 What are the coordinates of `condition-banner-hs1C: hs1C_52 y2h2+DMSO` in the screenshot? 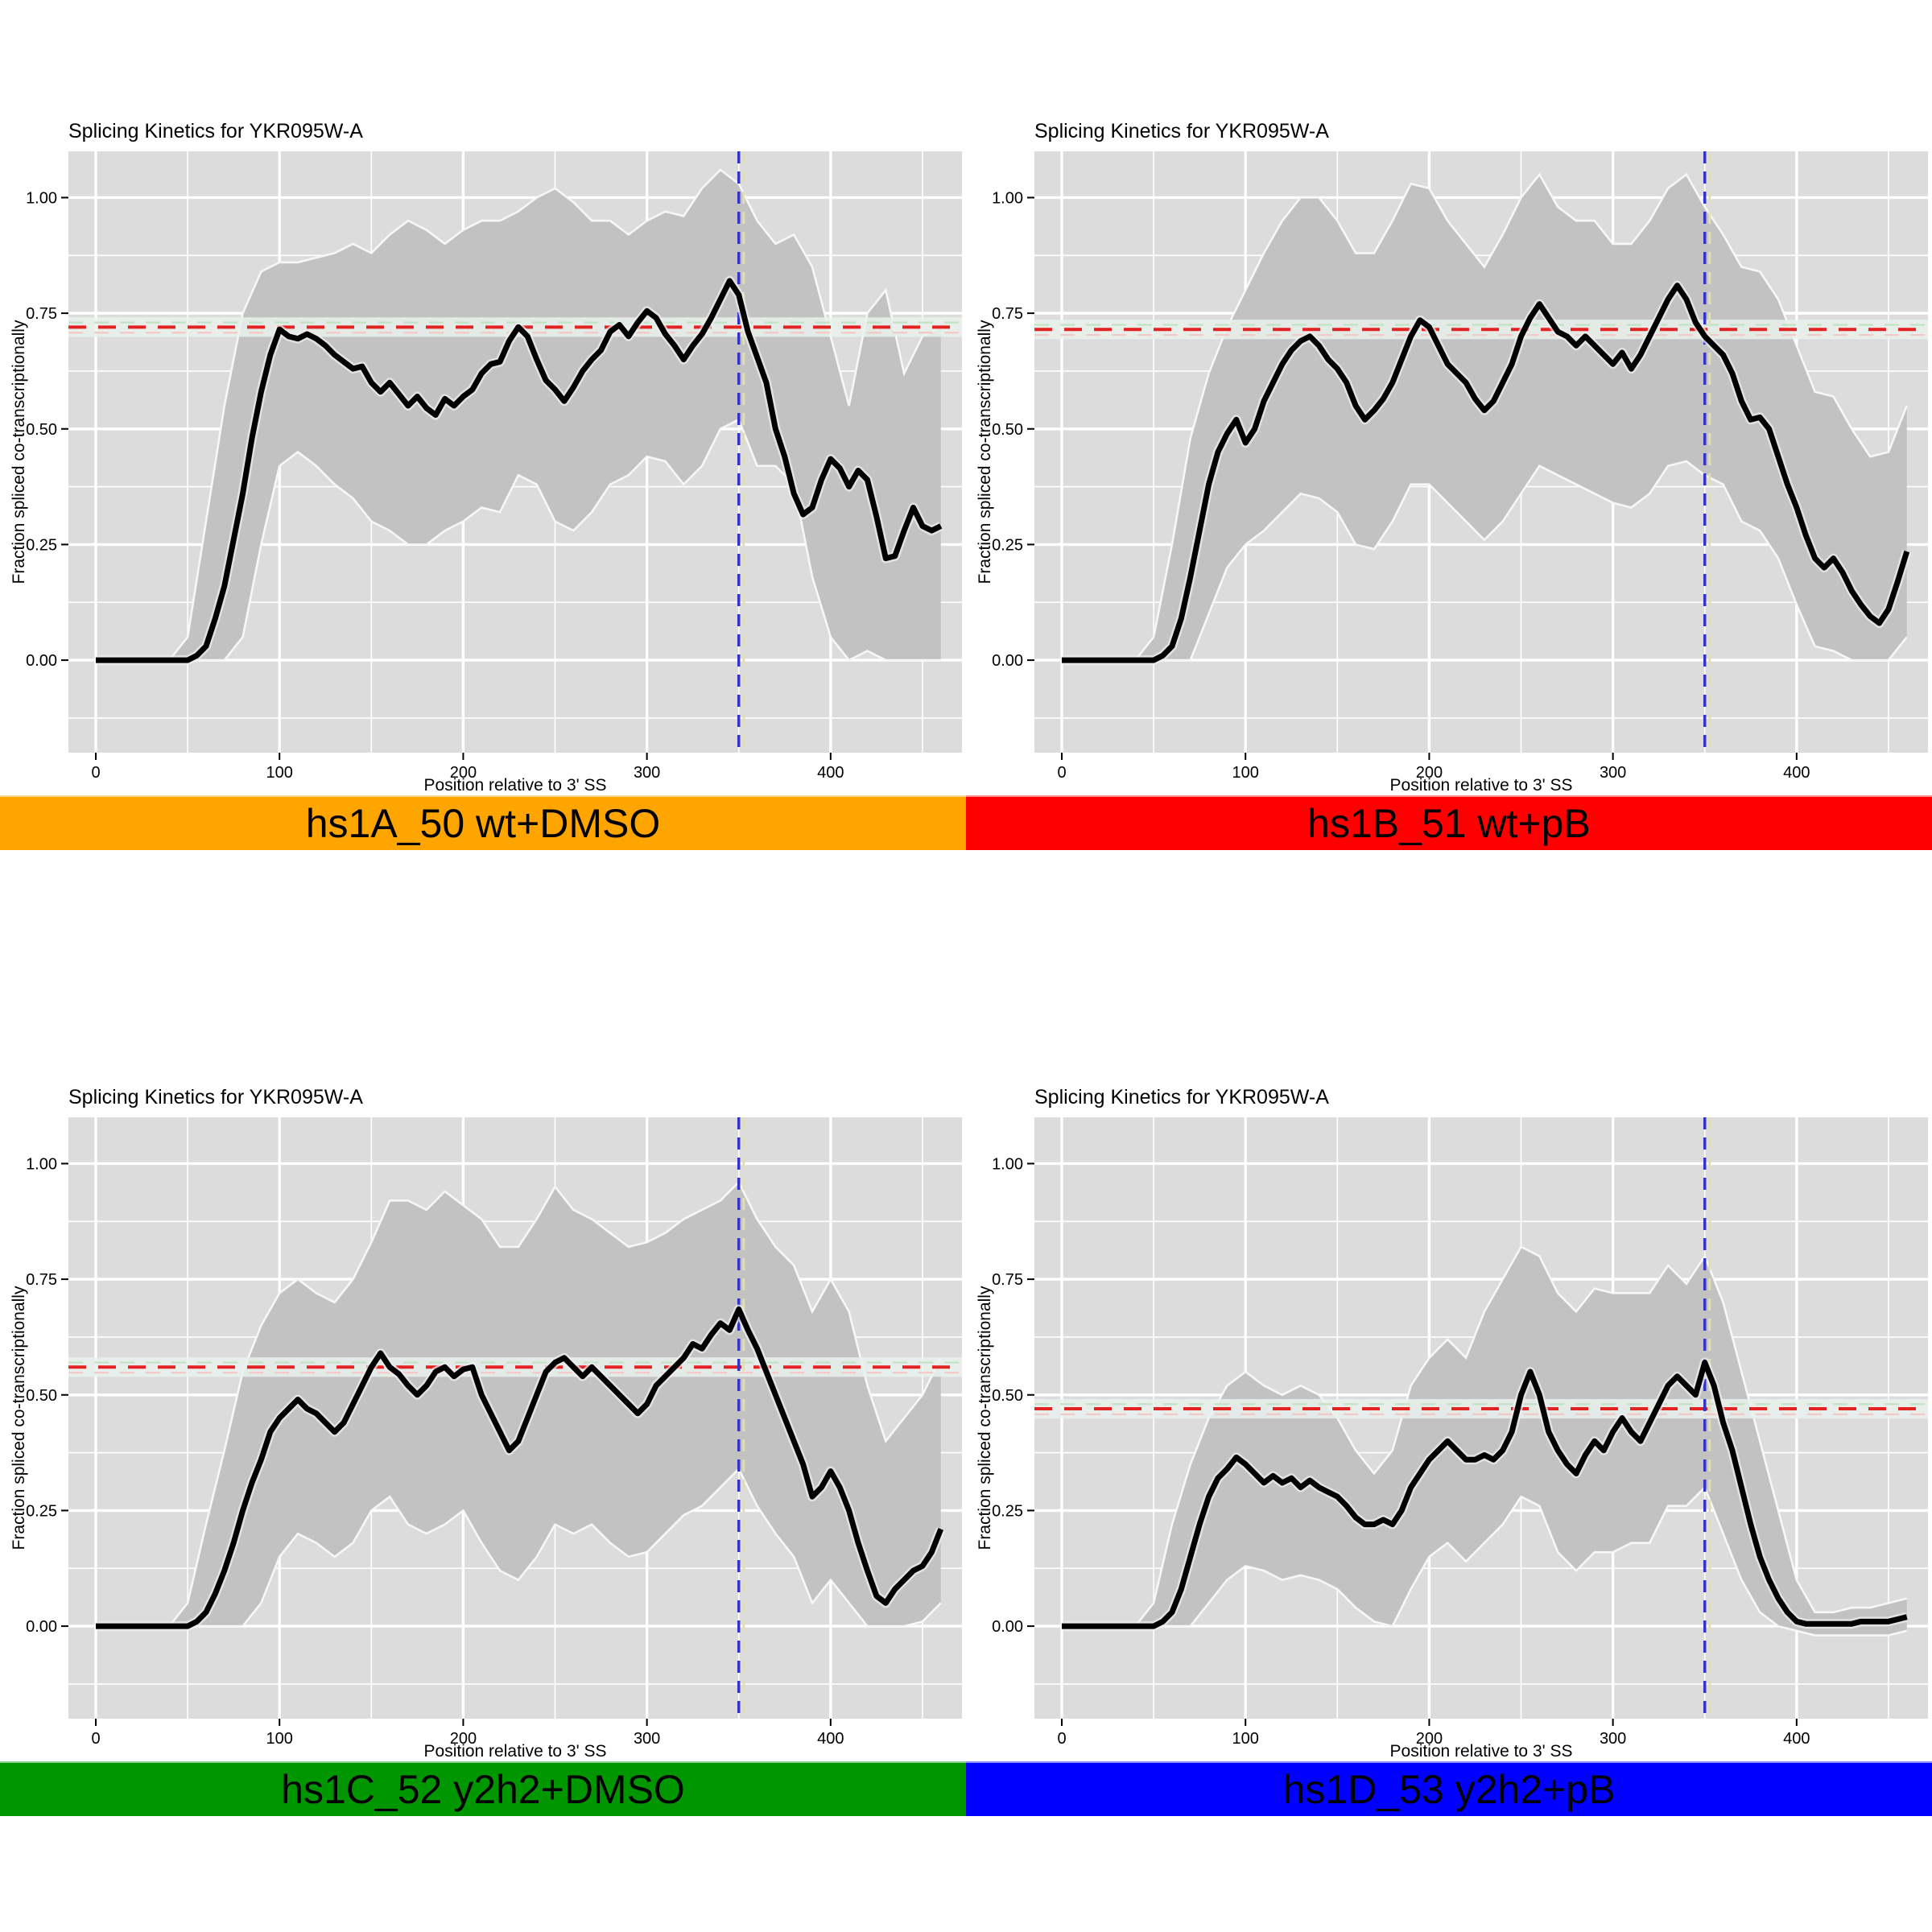 It's located at (483, 1788).